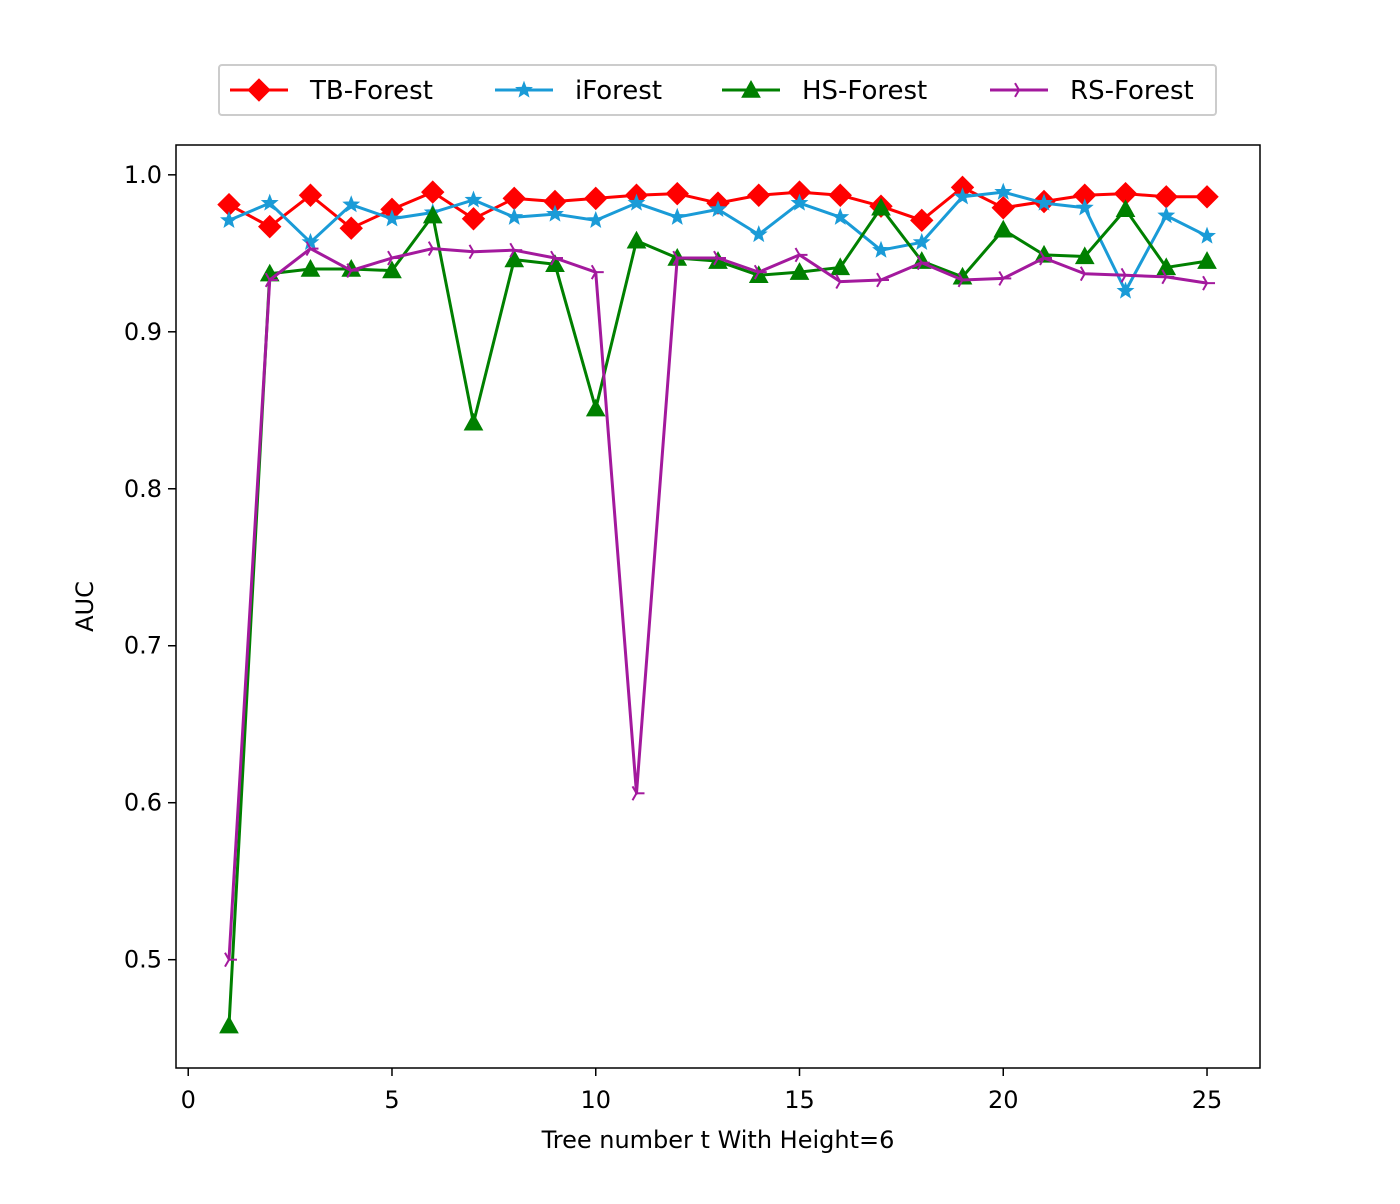 The height and width of the screenshot is (1204, 1400). Describe the element at coordinates (618, 91) in the screenshot. I see `legend-label: iForest` at that location.